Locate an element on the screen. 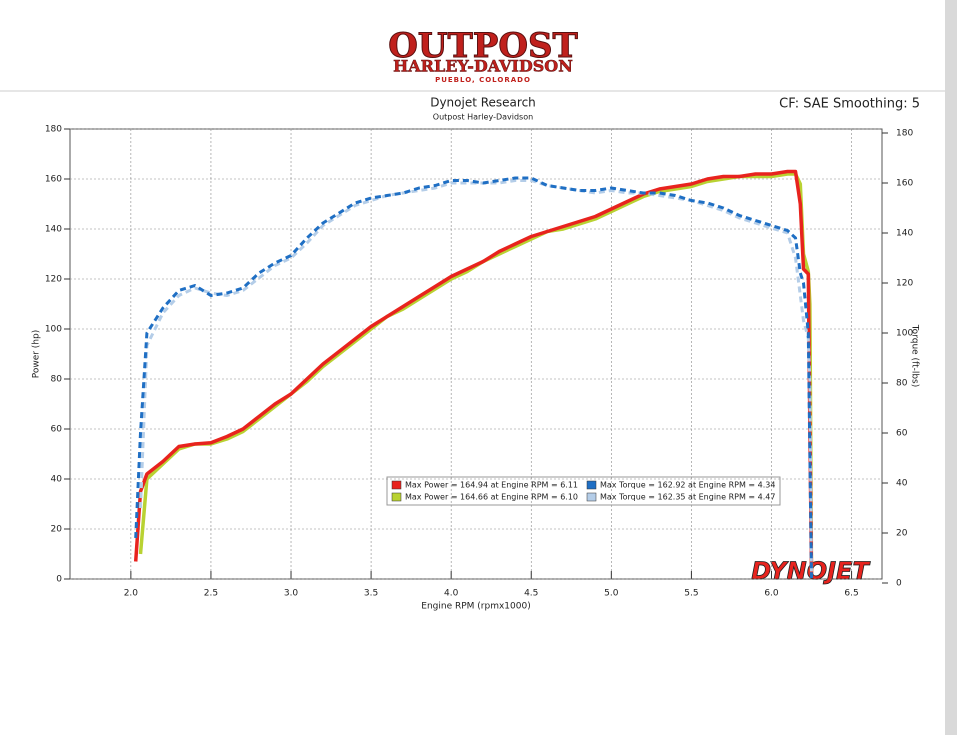 The width and height of the screenshot is (957, 735). y2-tick-label: 40 is located at coordinates (902, 484).